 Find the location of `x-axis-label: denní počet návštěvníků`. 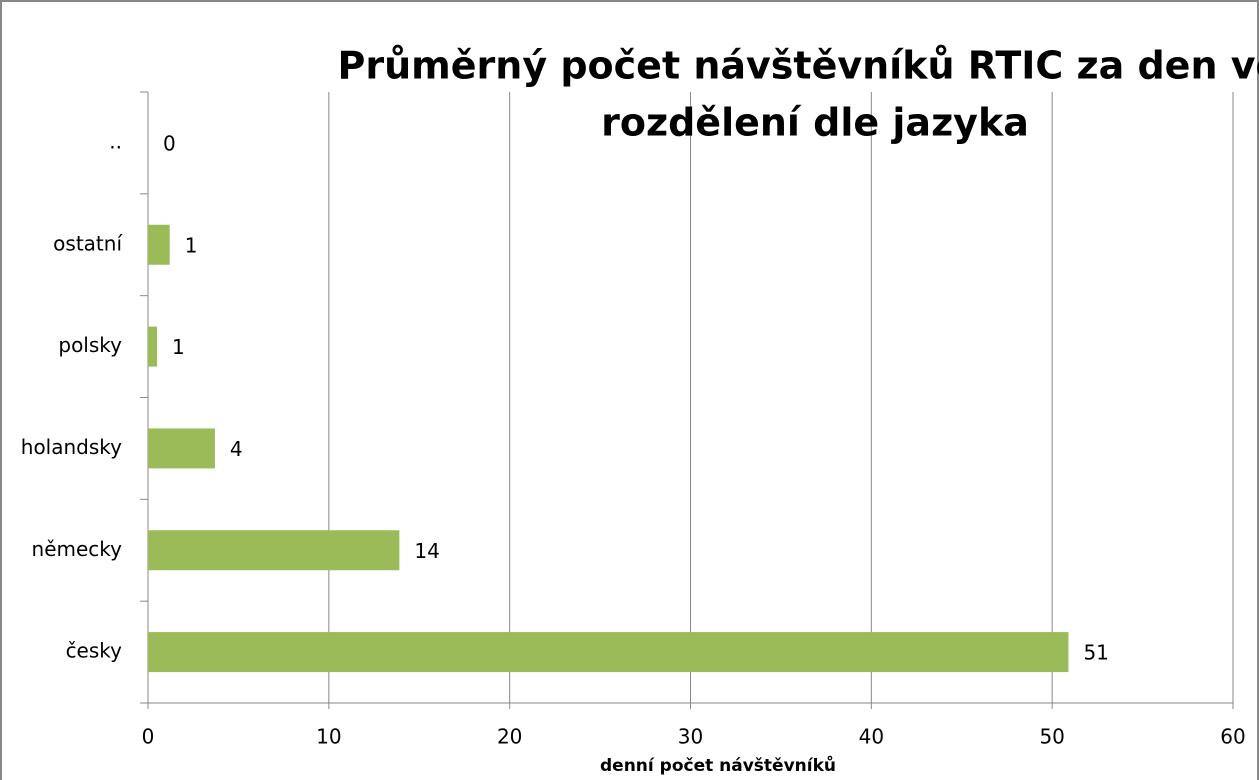

x-axis-label: denní počet návštěvníků is located at coordinates (718, 765).